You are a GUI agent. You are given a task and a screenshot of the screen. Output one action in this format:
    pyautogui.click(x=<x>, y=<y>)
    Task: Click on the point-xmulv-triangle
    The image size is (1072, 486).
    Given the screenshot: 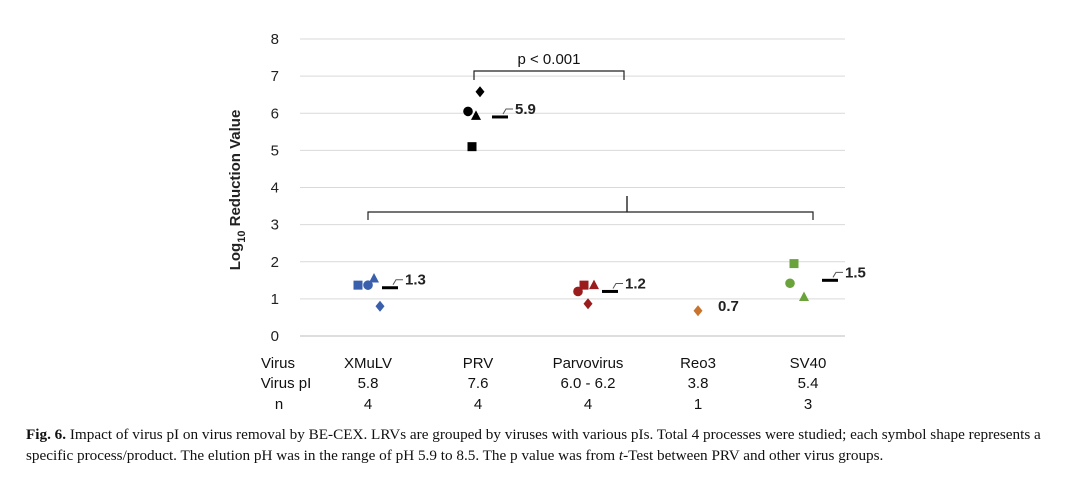 What is the action you would take?
    pyautogui.click(x=374, y=277)
    